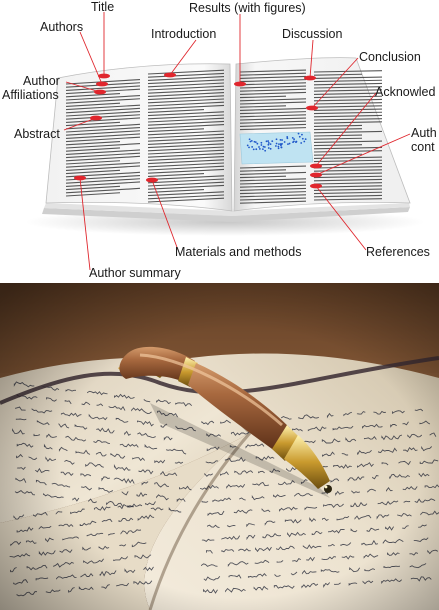 Image resolution: width=439 pixels, height=610 pixels. Describe the element at coordinates (310, 78) in the screenshot. I see `marker-discussion` at that location.